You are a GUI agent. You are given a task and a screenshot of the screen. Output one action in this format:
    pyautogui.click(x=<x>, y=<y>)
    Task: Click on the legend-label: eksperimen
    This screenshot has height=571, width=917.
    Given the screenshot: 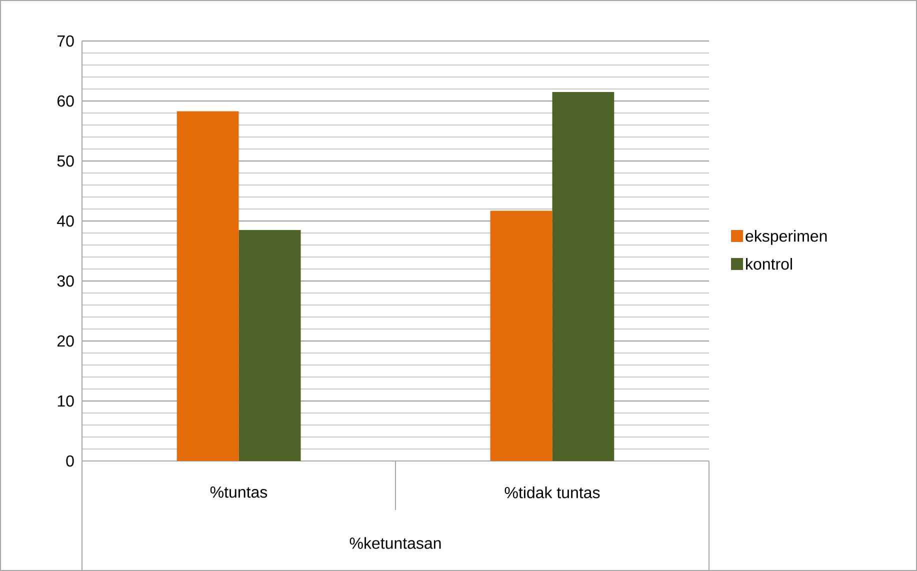 What is the action you would take?
    pyautogui.click(x=786, y=237)
    